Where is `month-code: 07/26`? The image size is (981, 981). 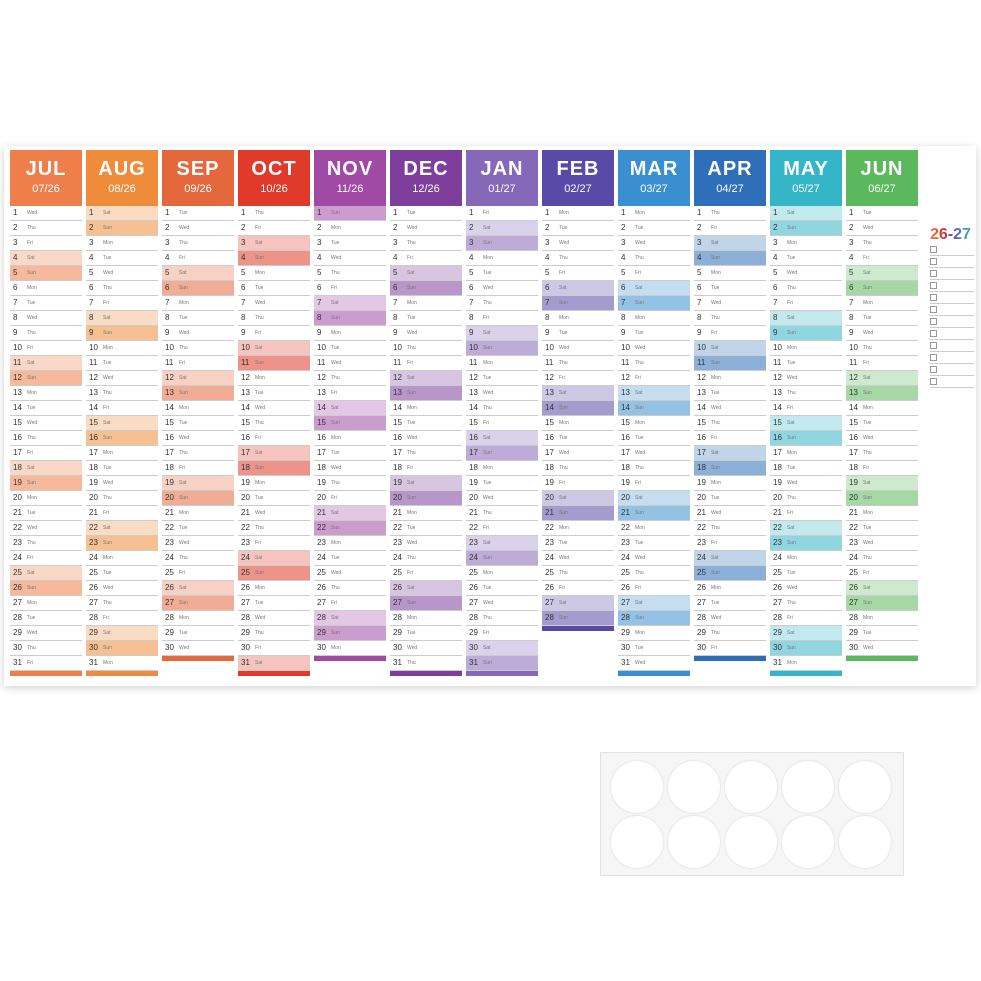
month-code: 07/26 is located at coordinates (46, 189).